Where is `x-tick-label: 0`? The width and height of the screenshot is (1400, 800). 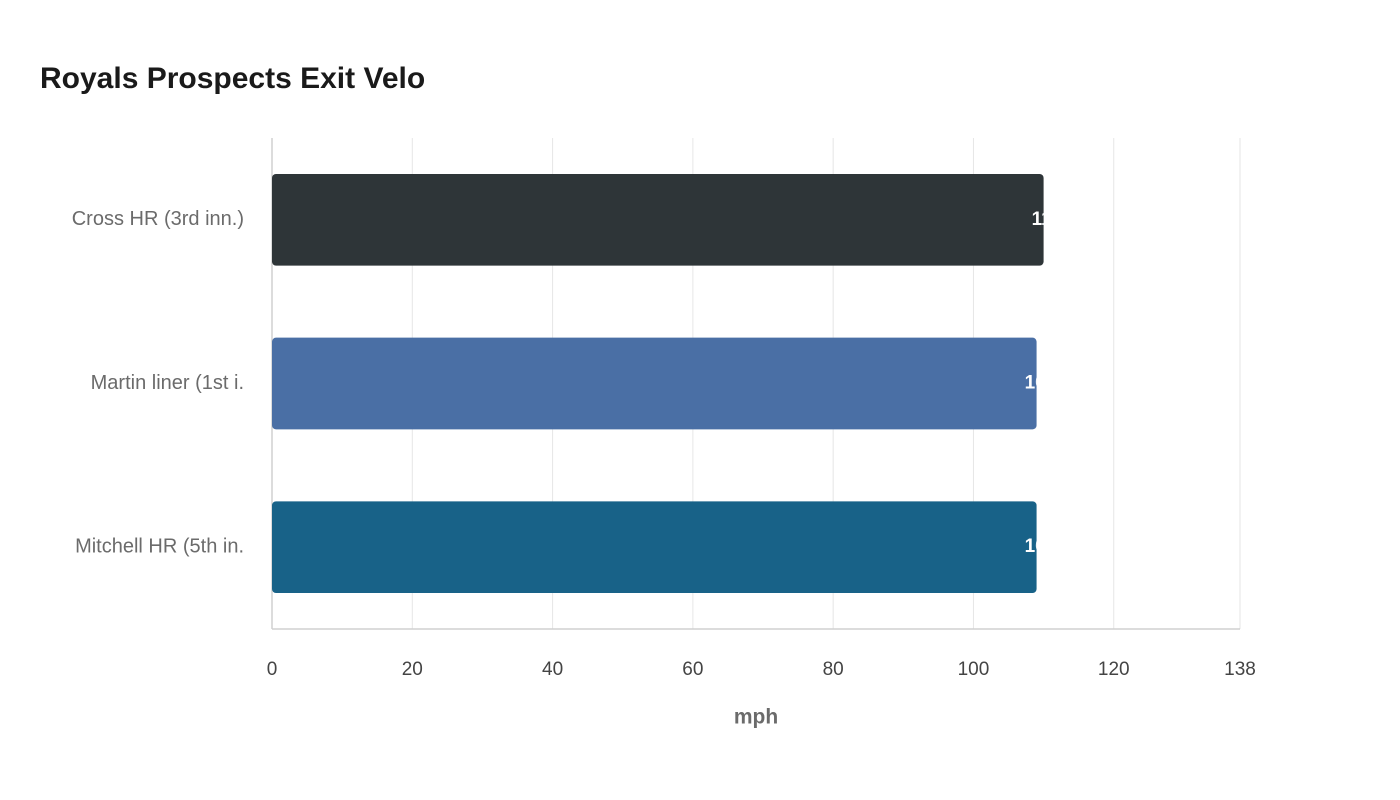 x-tick-label: 0 is located at coordinates (272, 669).